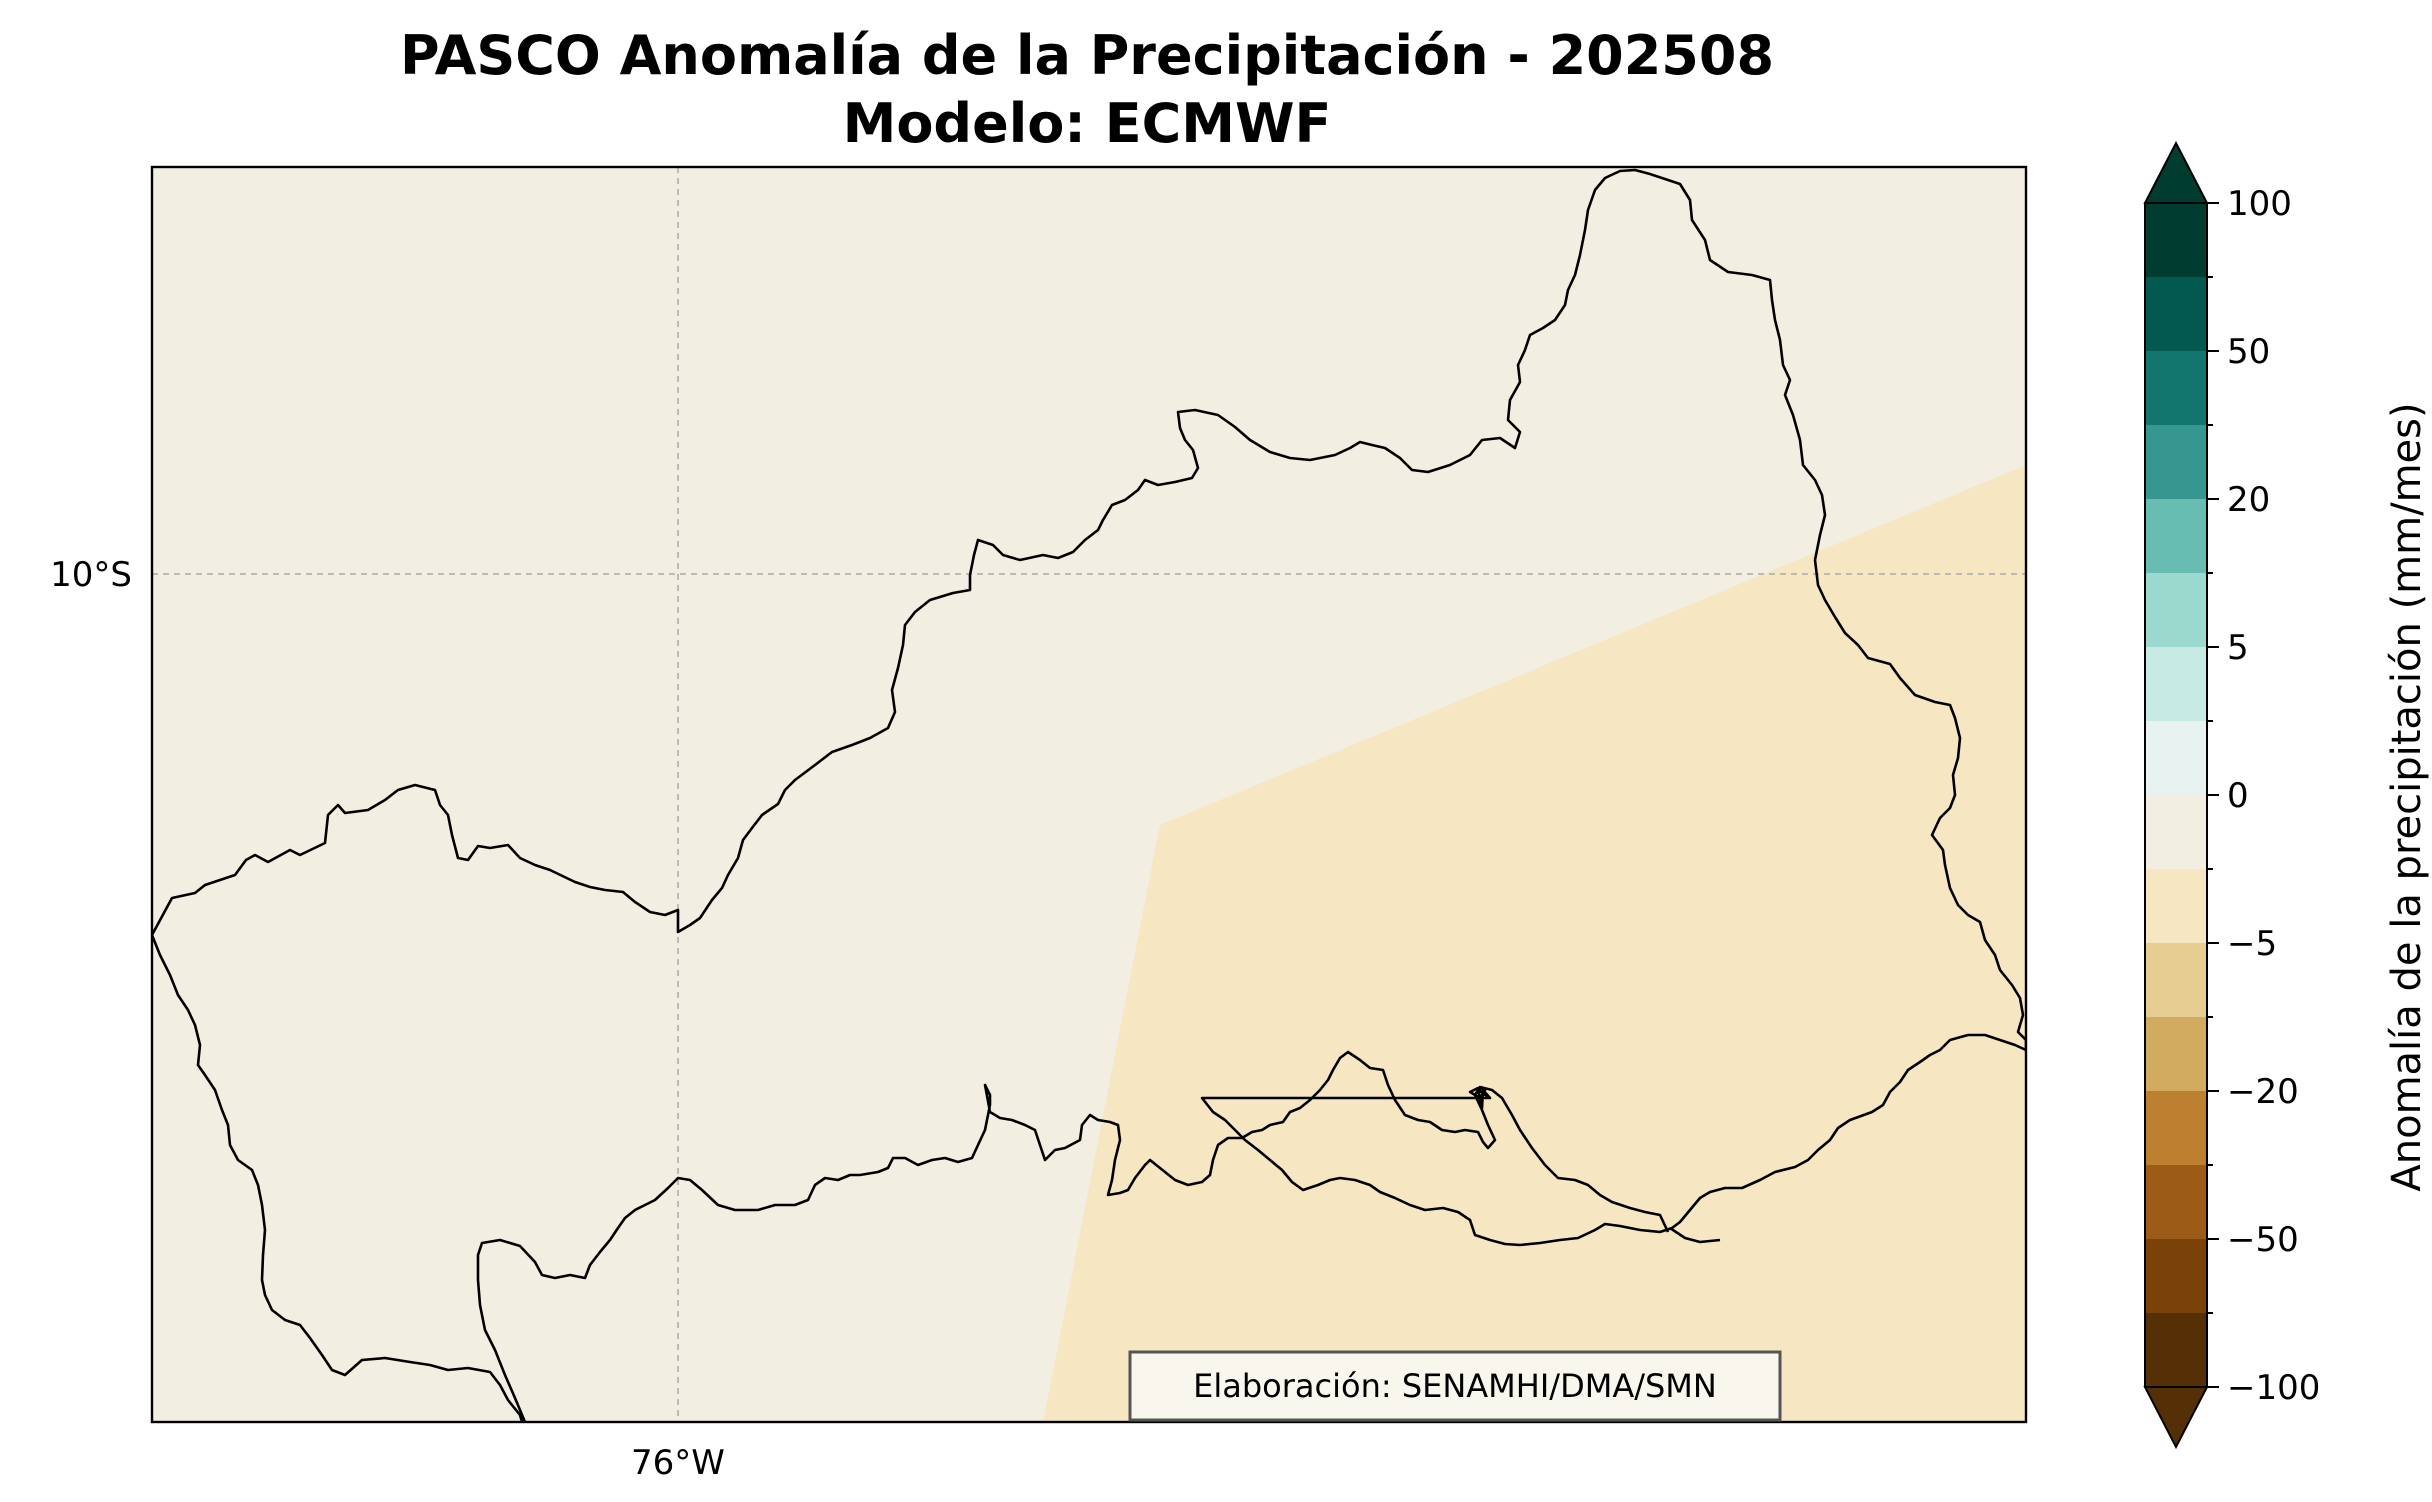 The image size is (2432, 1502). What do you see at coordinates (2252, 944) in the screenshot?
I see `colorbar-tick-label: −5` at bounding box center [2252, 944].